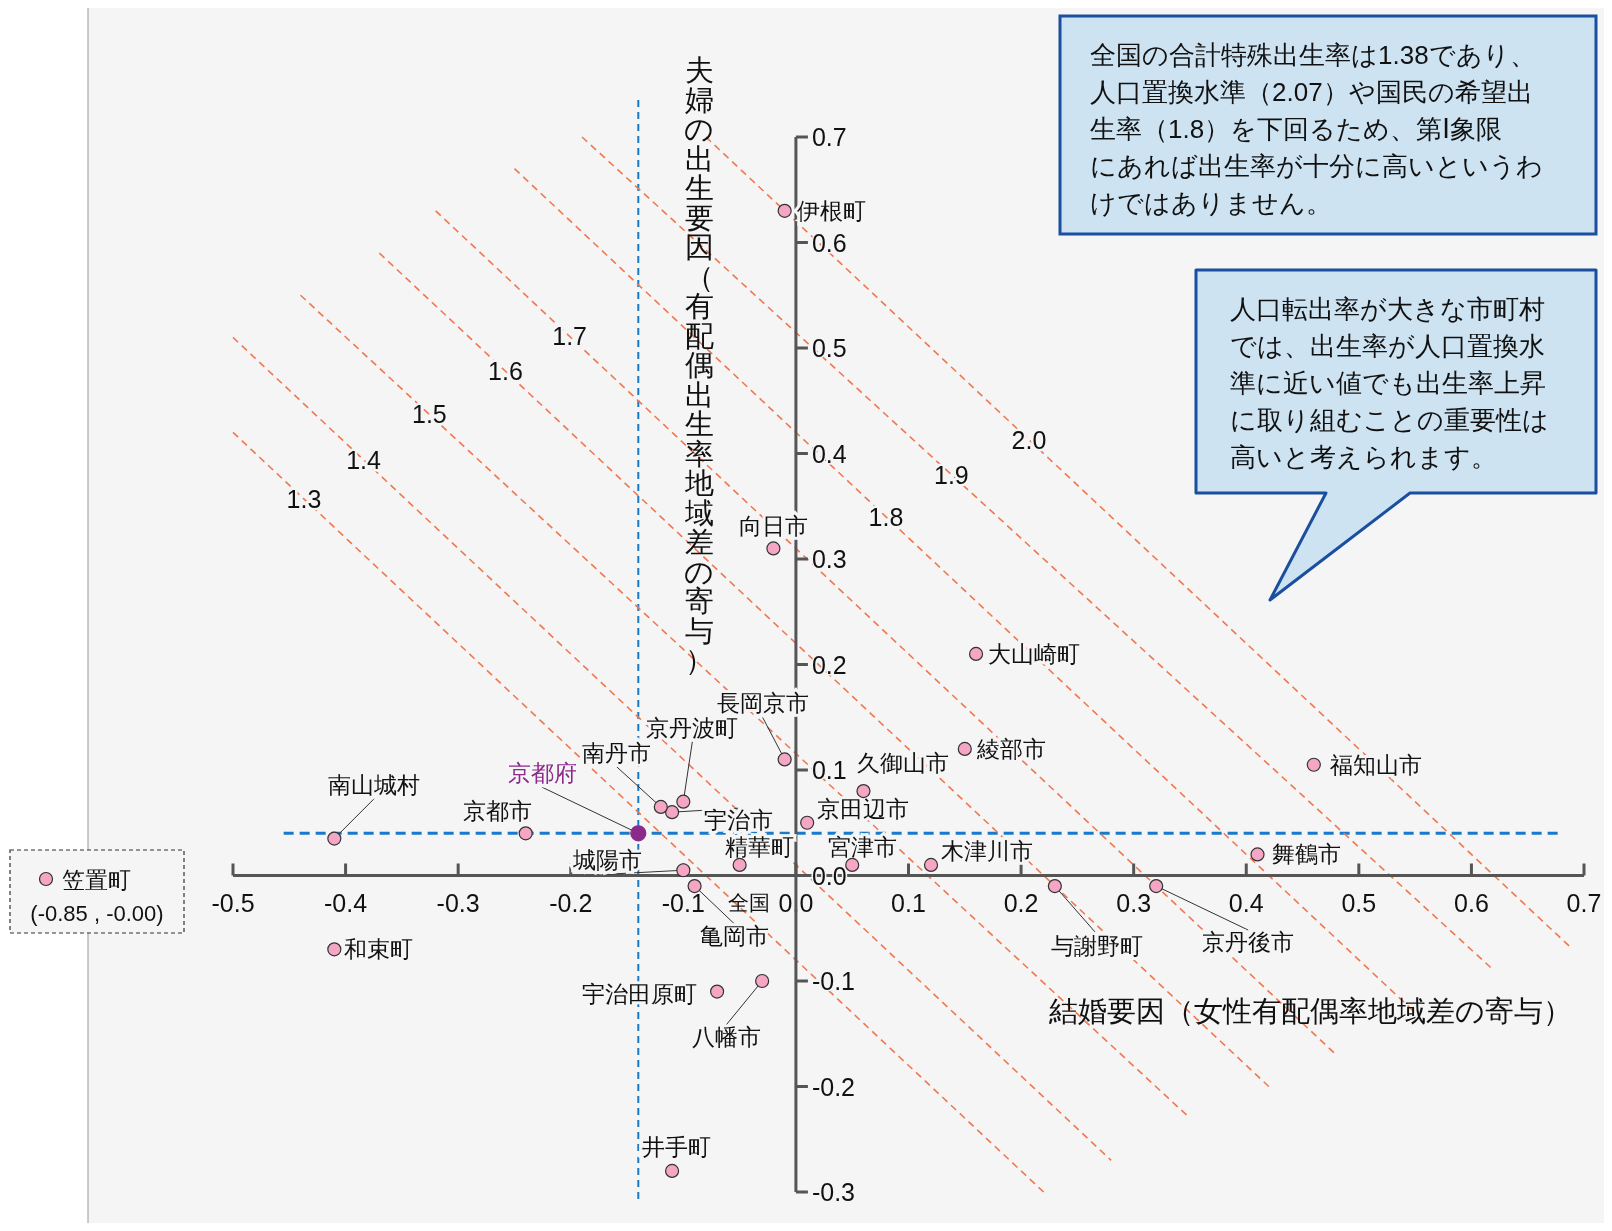 The image size is (1612, 1231). What do you see at coordinates (1134, 902) in the screenshot?
I see `x-tick-label: 0.3` at bounding box center [1134, 902].